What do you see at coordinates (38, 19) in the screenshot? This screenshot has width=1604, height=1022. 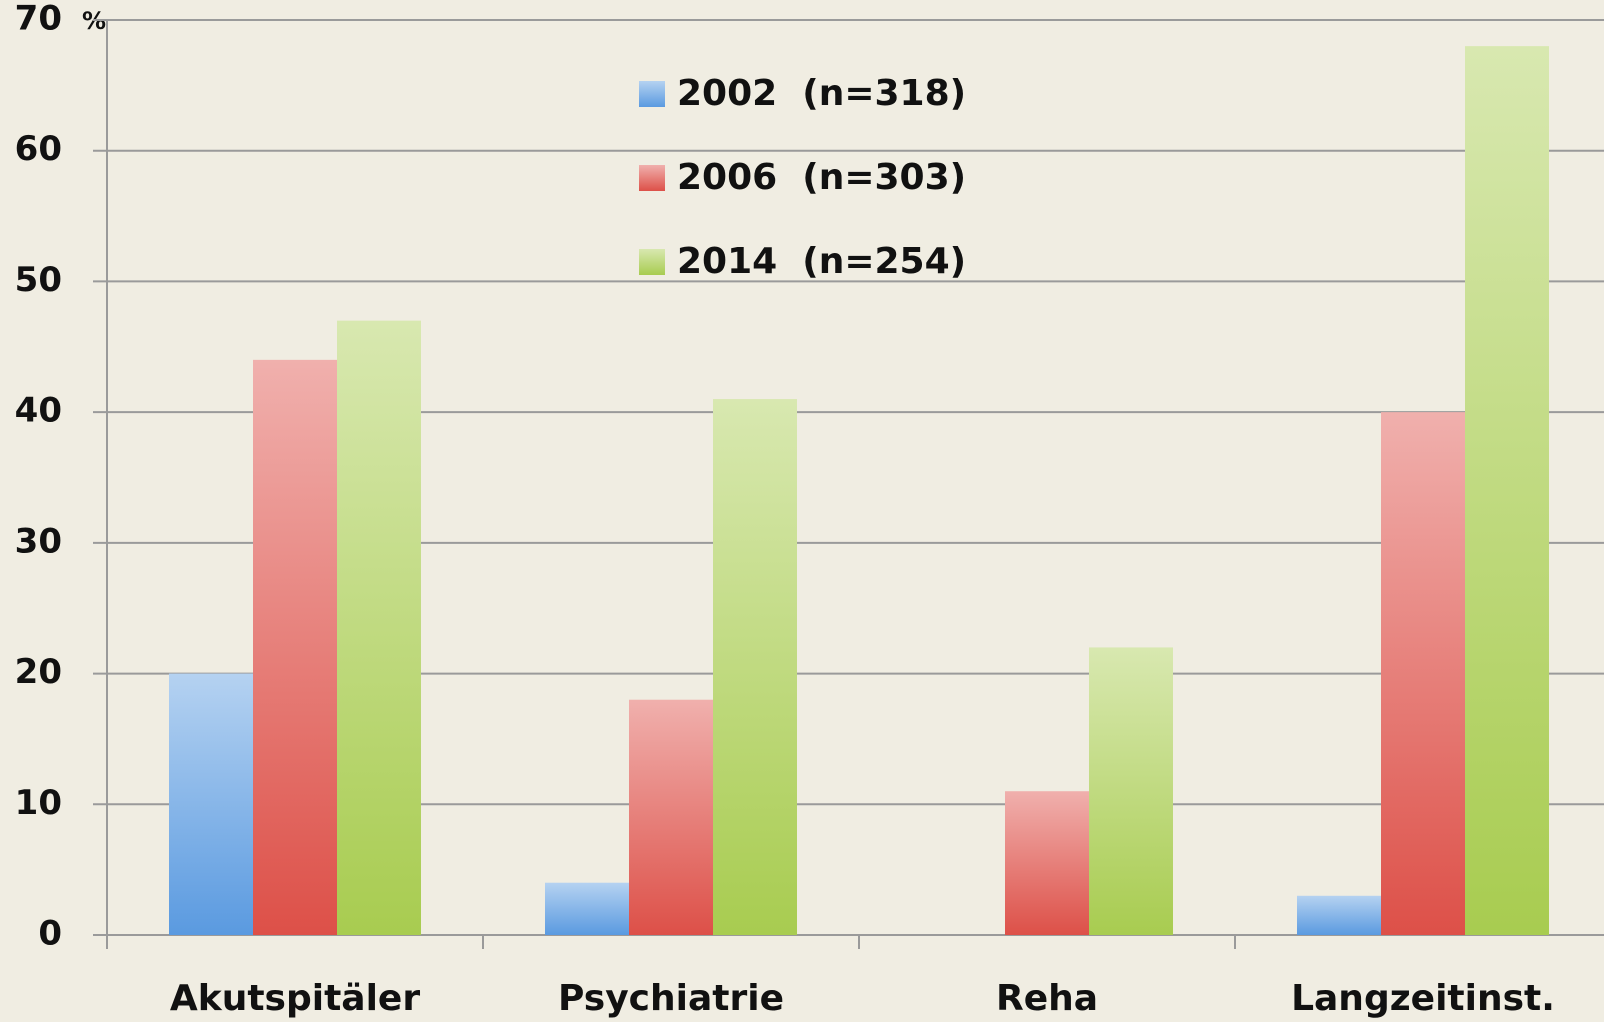 I see `y-tick-label: 70` at bounding box center [38, 19].